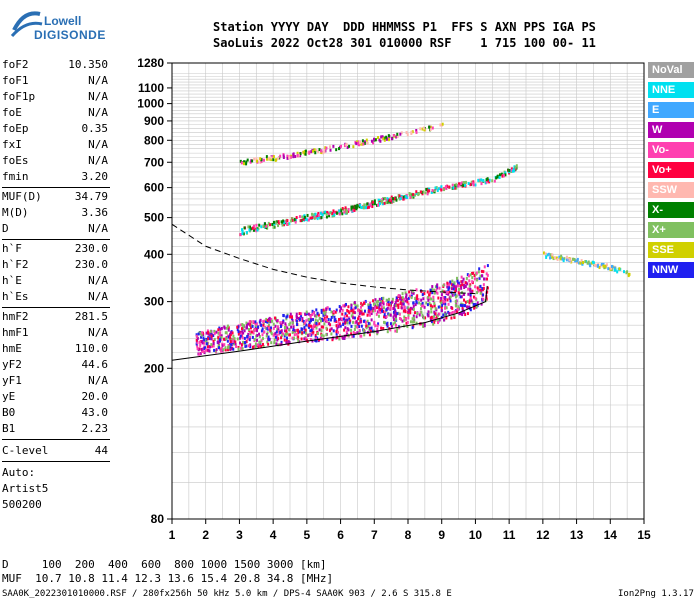  I want to click on legend-item: X-, so click(671, 210).